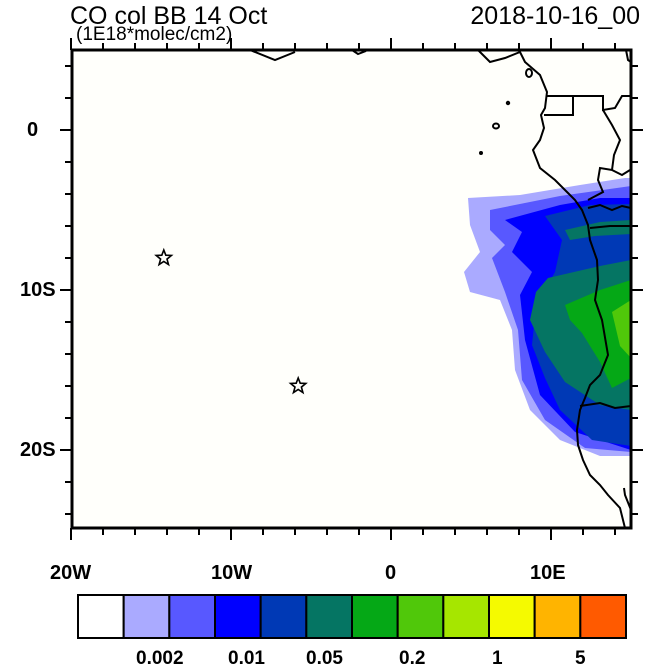 The height and width of the screenshot is (670, 650). What do you see at coordinates (602, 148) in the screenshot?
I see `border-gabon` at bounding box center [602, 148].